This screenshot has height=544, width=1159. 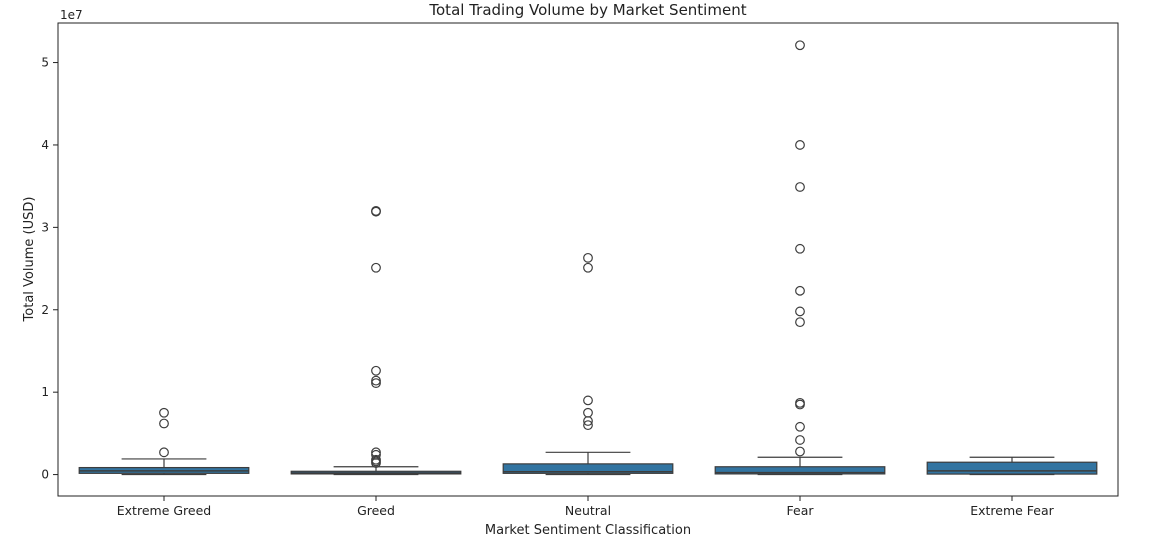 I want to click on chart-title: Total Trading Volume by Market Sentiment, so click(x=587, y=10).